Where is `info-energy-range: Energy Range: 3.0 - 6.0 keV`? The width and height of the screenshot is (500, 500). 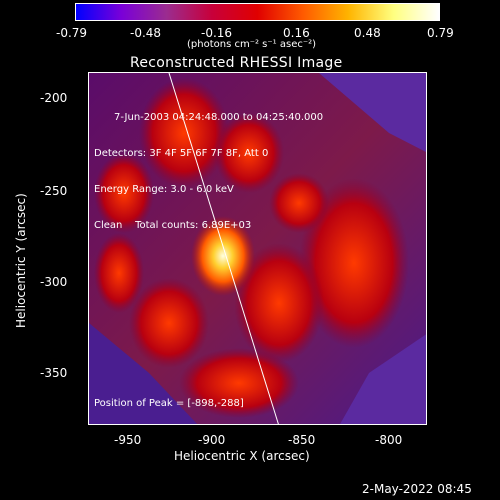
info-energy-range: Energy Range: 3.0 - 6.0 keV is located at coordinates (164, 189).